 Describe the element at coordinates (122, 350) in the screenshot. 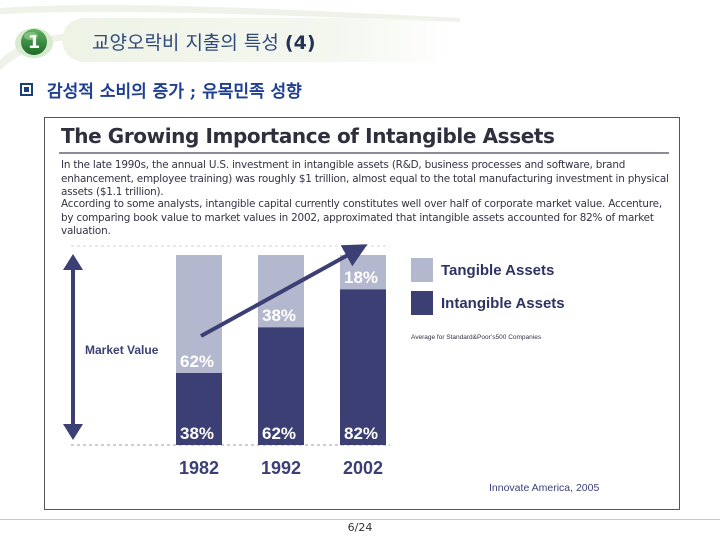

I see `market-value-label: Market Value` at that location.